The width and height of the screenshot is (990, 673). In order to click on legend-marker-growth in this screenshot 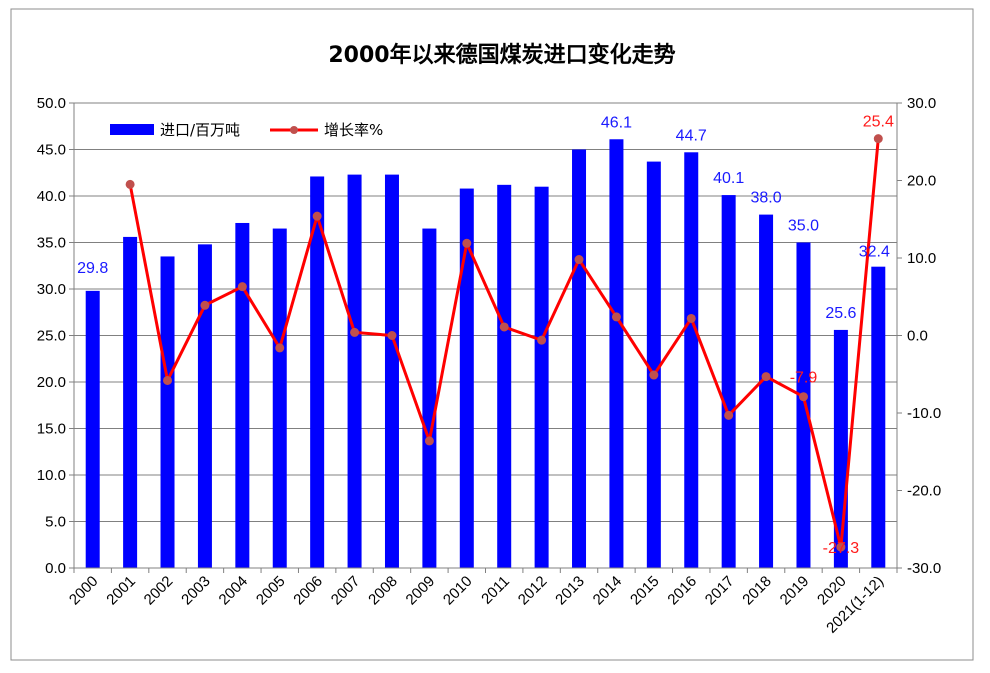, I will do `click(294, 130)`.